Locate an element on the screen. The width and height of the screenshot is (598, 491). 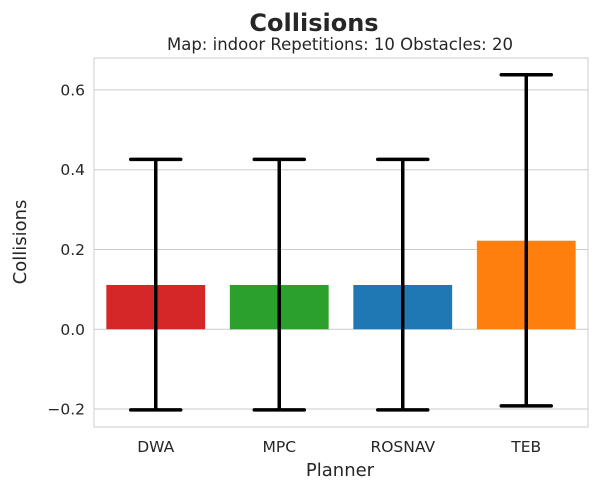
x-tick-label: DWA is located at coordinates (155, 447).